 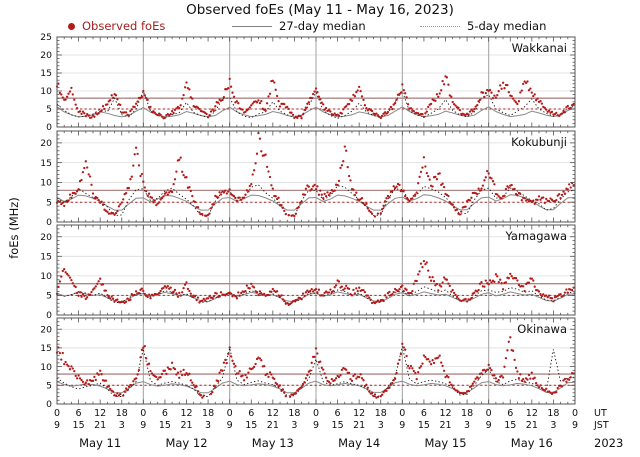 I want to click on station-label: Okinawa, so click(x=542, y=329).